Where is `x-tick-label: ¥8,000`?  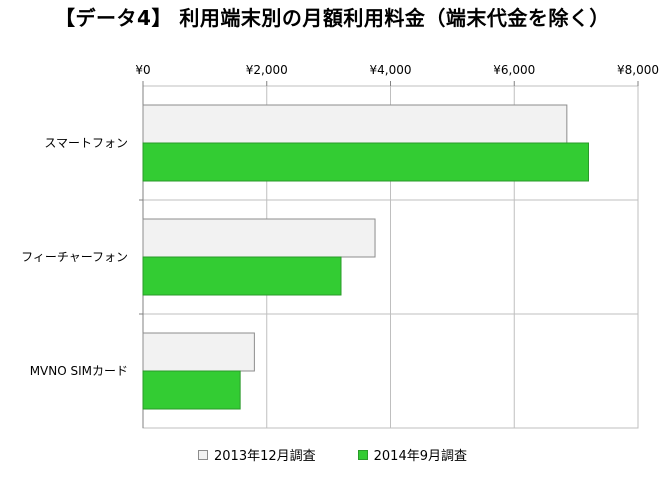 x-tick-label: ¥8,000 is located at coordinates (638, 70).